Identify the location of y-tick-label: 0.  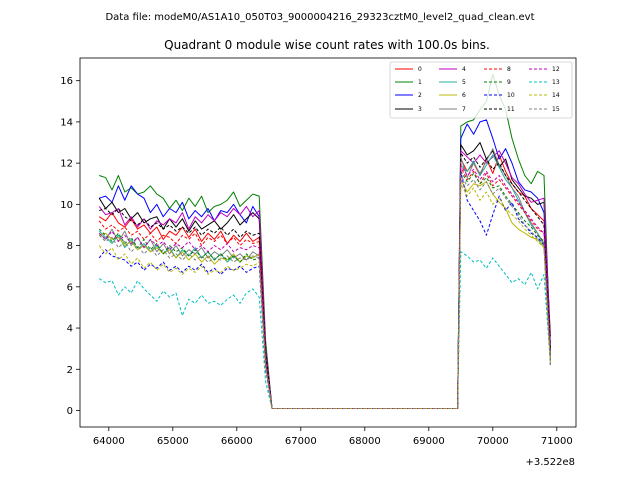
(70, 411).